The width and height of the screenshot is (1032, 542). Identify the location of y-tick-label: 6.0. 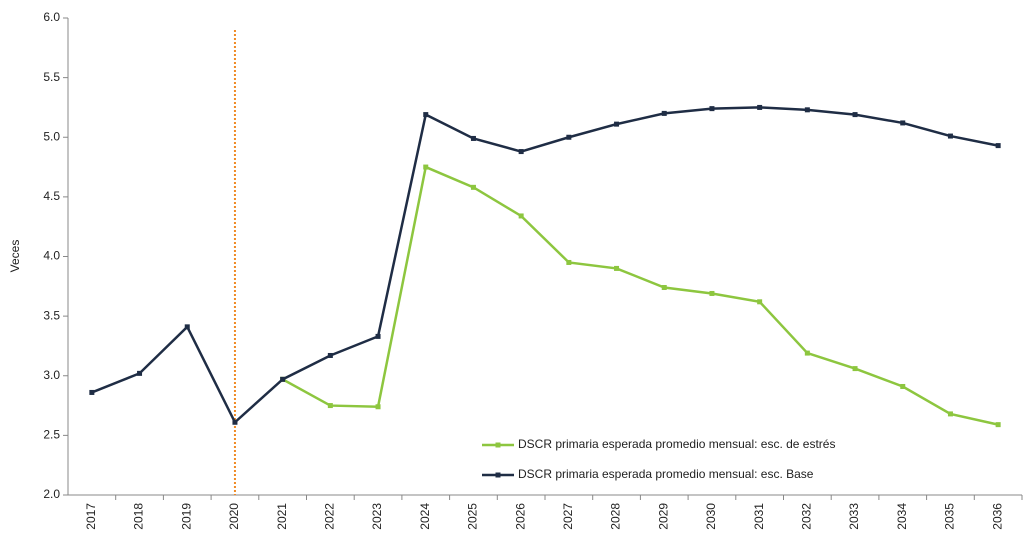
(51, 17).